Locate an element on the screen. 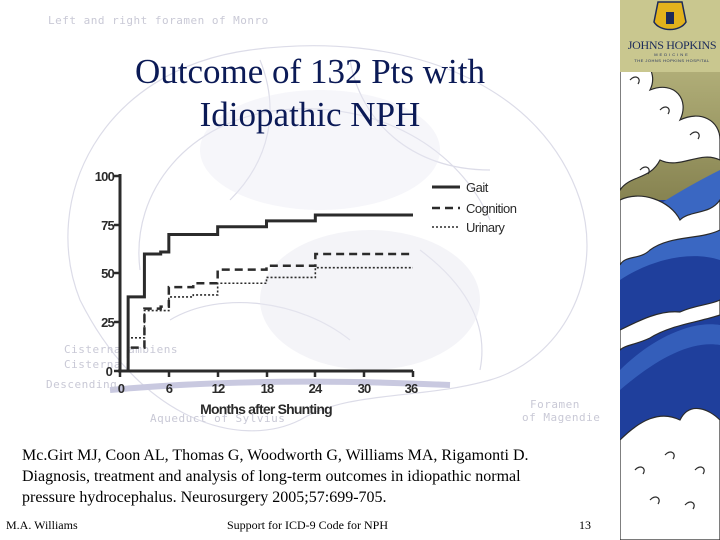 The width and height of the screenshot is (720, 540). slide-number: 13 is located at coordinates (585, 525).